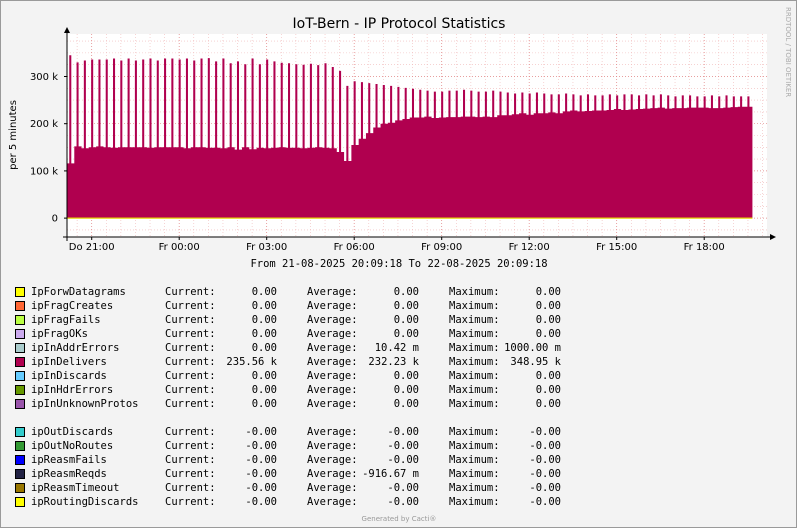  What do you see at coordinates (85, 502) in the screenshot?
I see `legend-name: ipRoutingDiscards` at bounding box center [85, 502].